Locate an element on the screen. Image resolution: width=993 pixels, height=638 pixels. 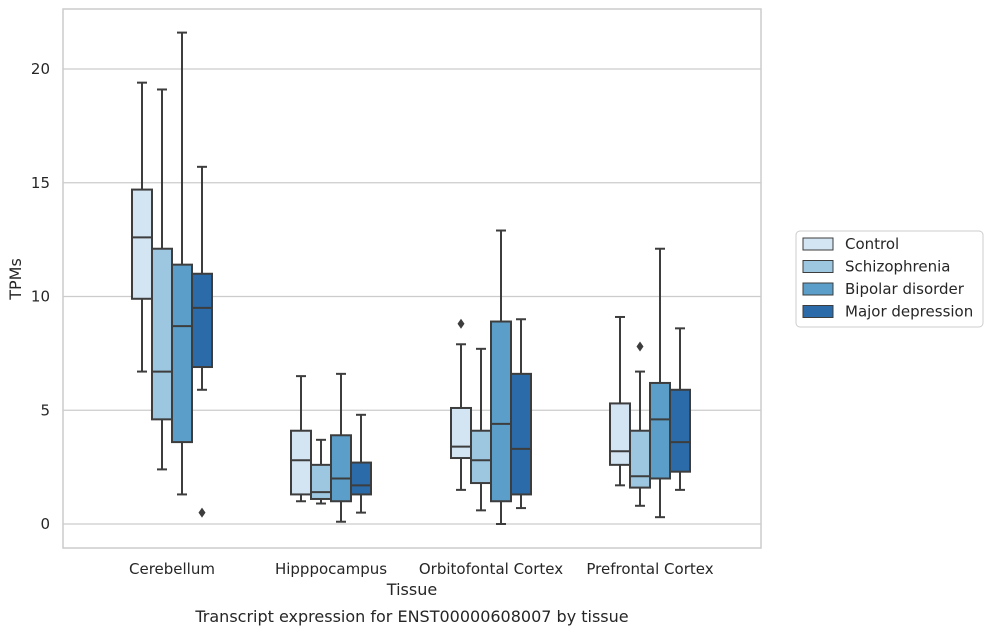
legend-label-2: Bipolar disorder is located at coordinates (905, 289).